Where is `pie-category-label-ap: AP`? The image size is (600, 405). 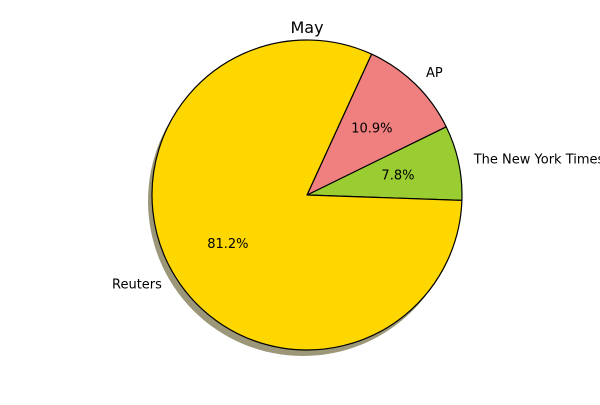
pie-category-label-ap: AP is located at coordinates (434, 73).